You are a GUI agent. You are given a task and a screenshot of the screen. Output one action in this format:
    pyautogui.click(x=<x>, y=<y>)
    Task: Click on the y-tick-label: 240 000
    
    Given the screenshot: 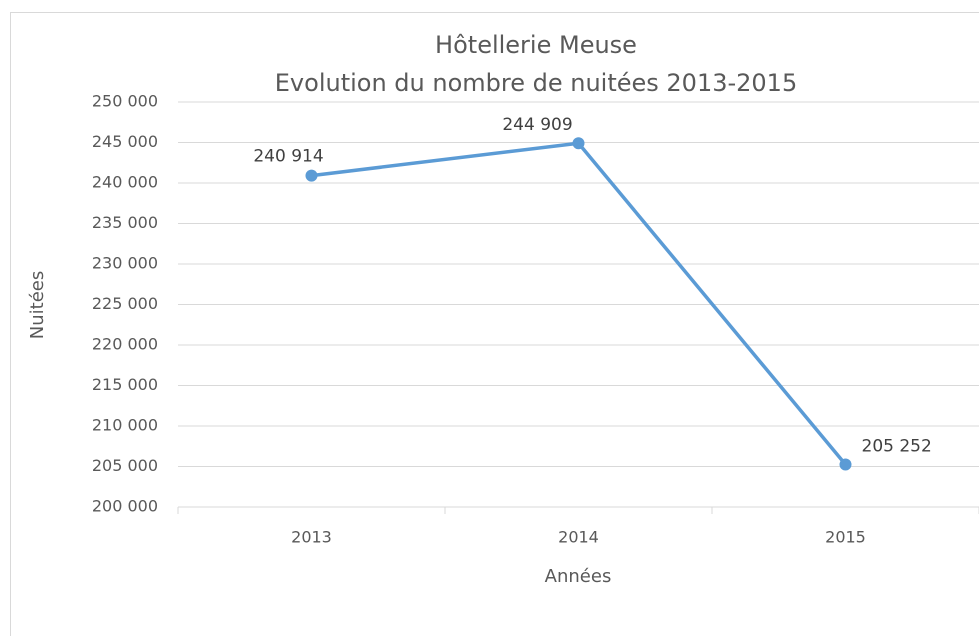 What is the action you would take?
    pyautogui.click(x=125, y=182)
    